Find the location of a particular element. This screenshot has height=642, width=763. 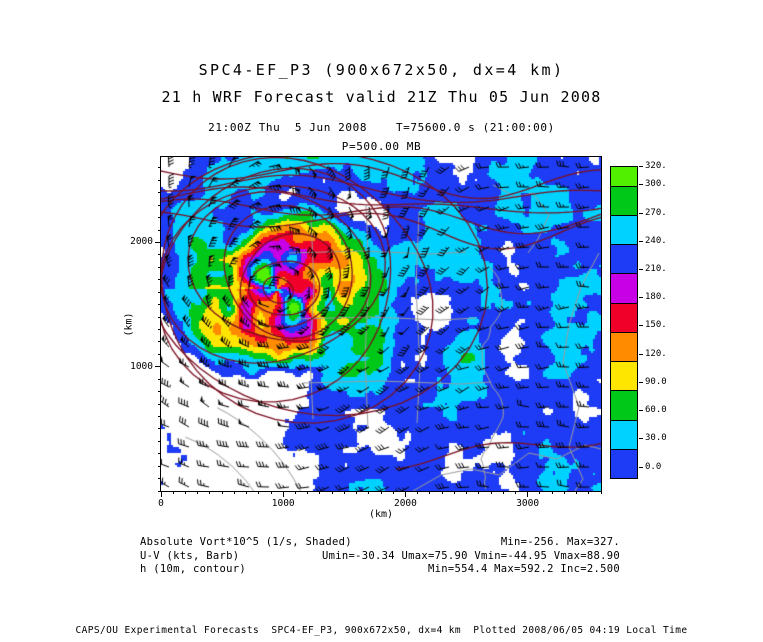

colorbar-label: 60.0 is located at coordinates (656, 410).